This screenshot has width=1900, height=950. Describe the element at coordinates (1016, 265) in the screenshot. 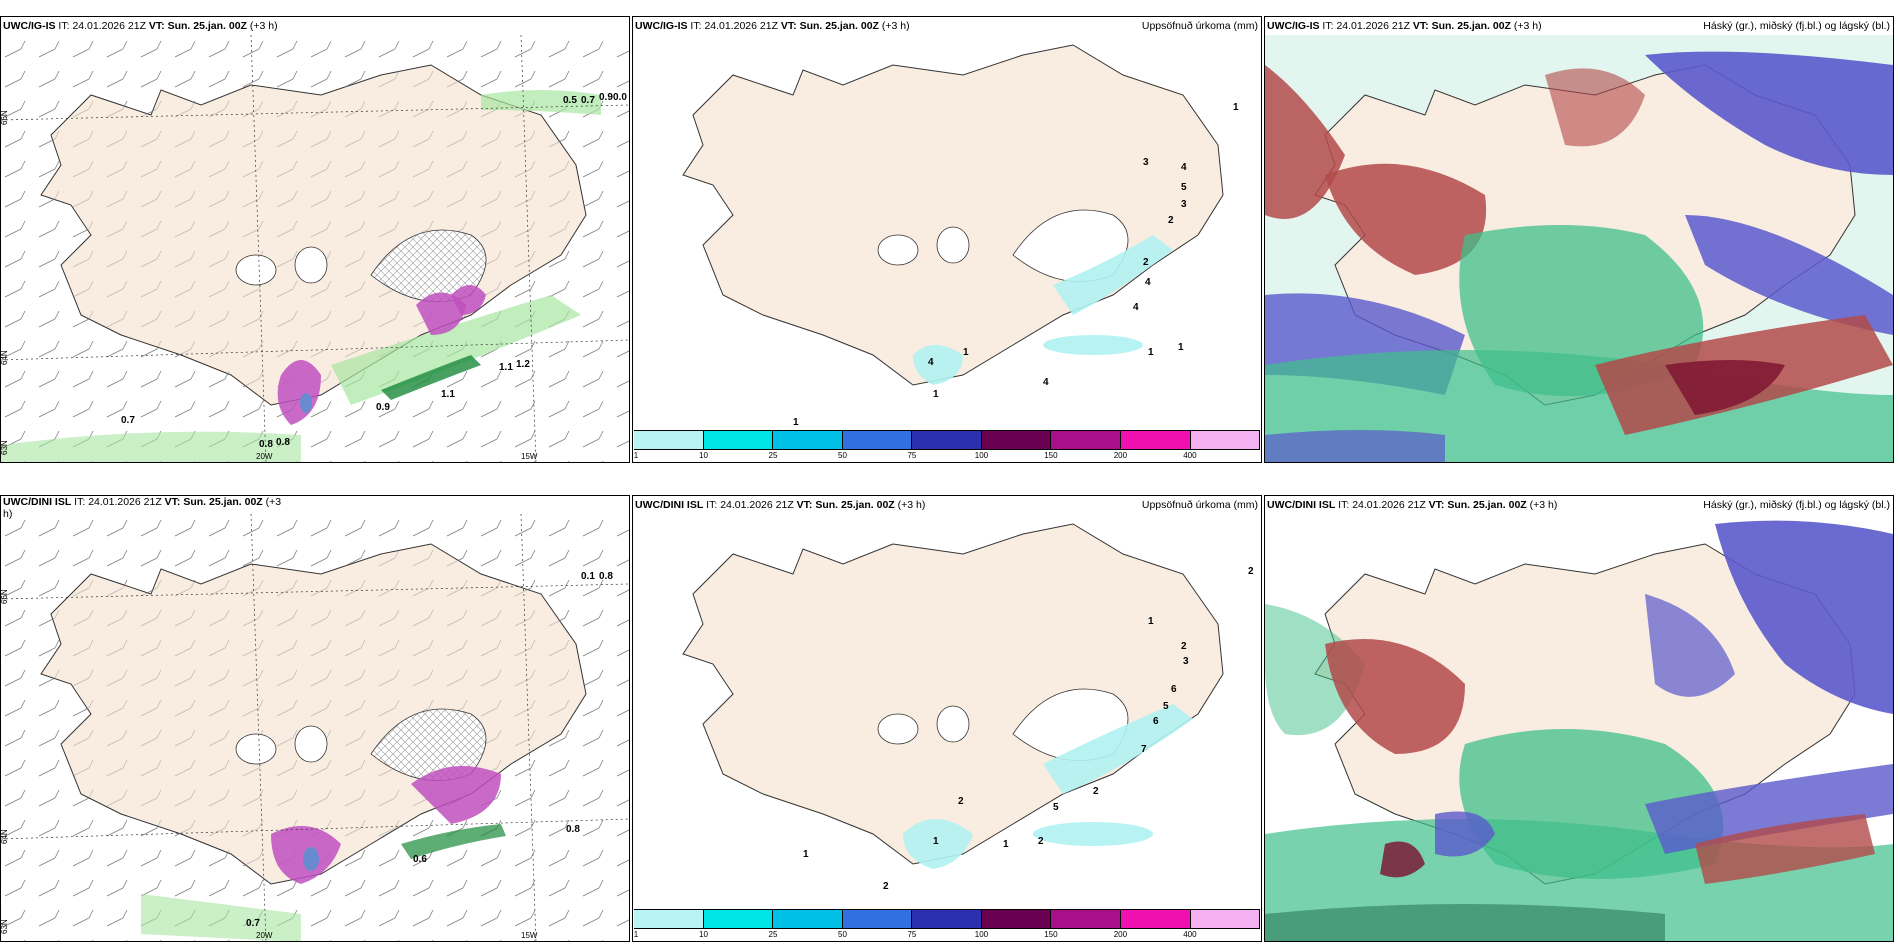

I see `precip-value-labels: 1 3 4 5 3 2 2 4 4 1 1 4 1 4 1 1` at that location.